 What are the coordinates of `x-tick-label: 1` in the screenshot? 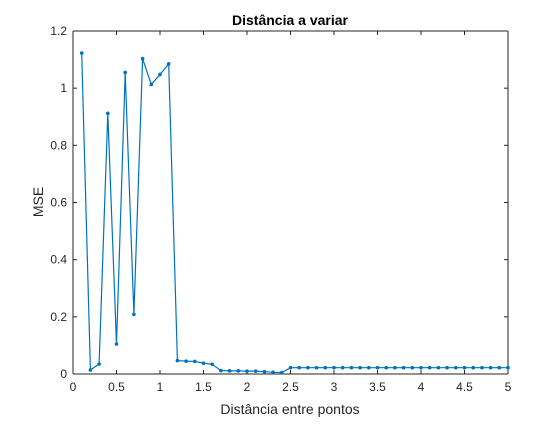 It's located at (160, 387).